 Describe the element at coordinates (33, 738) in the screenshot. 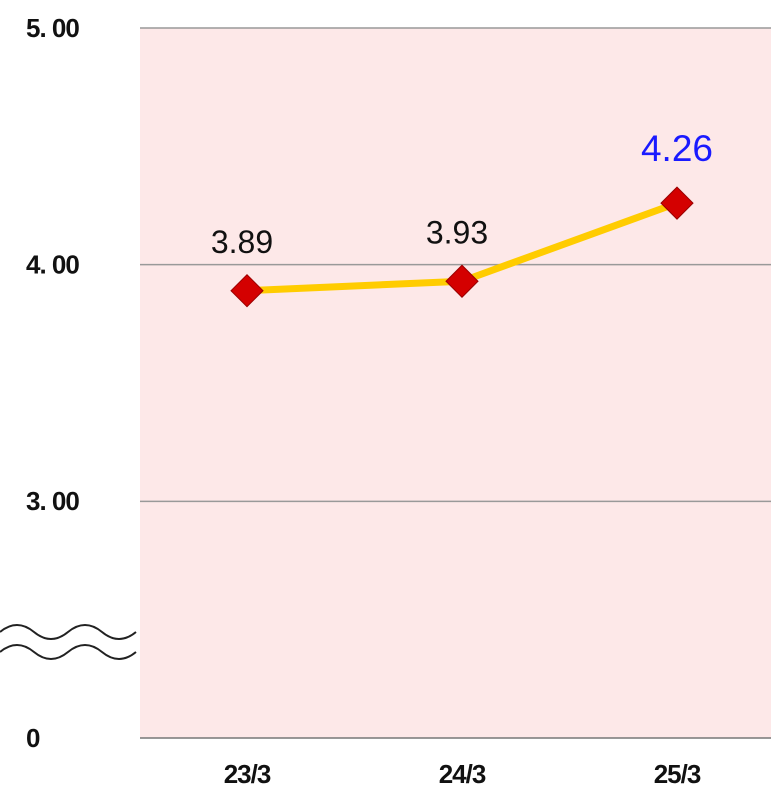

I see `y-tick-label: 0` at that location.